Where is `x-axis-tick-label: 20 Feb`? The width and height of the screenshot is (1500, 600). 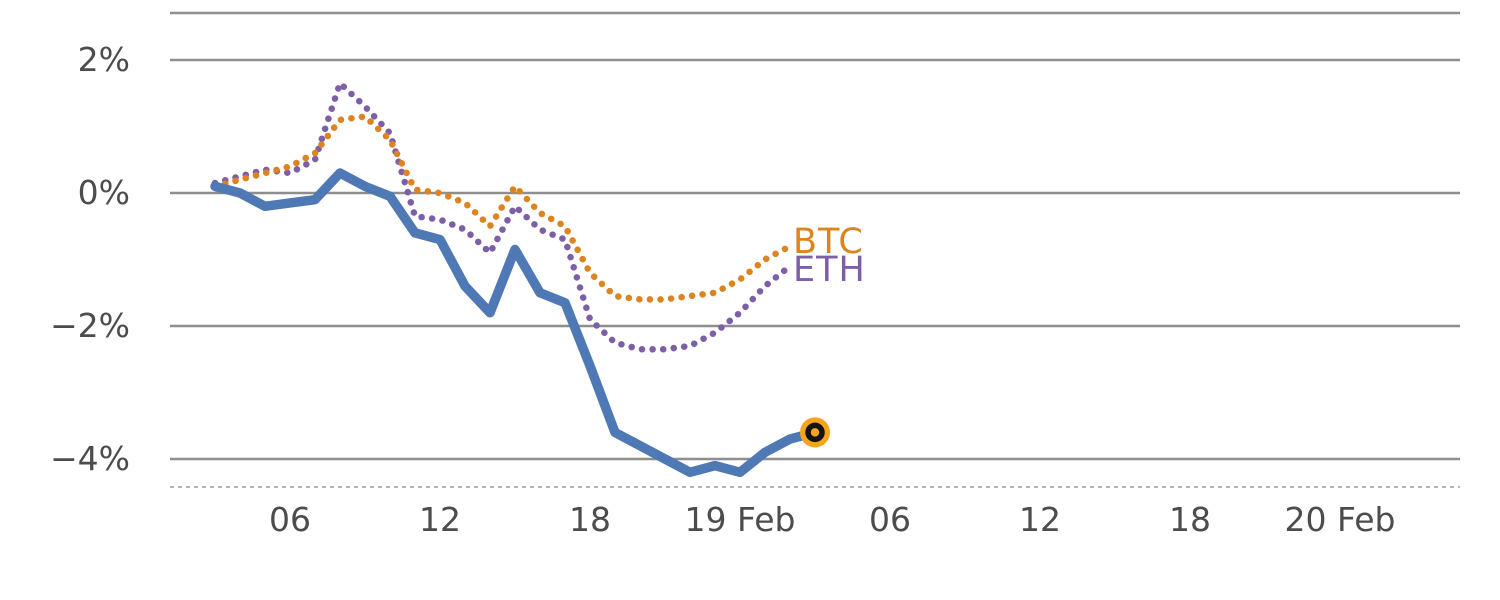 x-axis-tick-label: 20 Feb is located at coordinates (1340, 519).